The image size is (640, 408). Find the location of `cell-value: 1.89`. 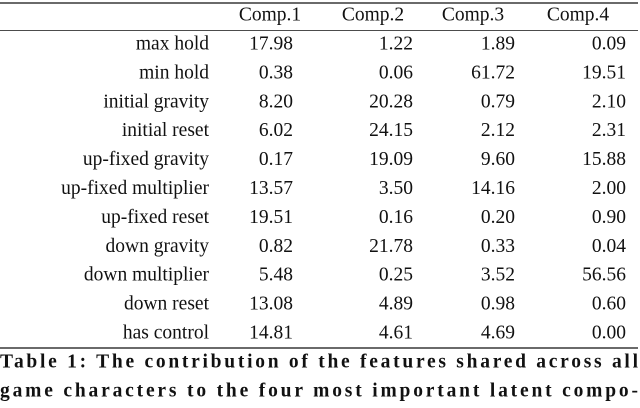

cell-value: 1.89 is located at coordinates (498, 43).